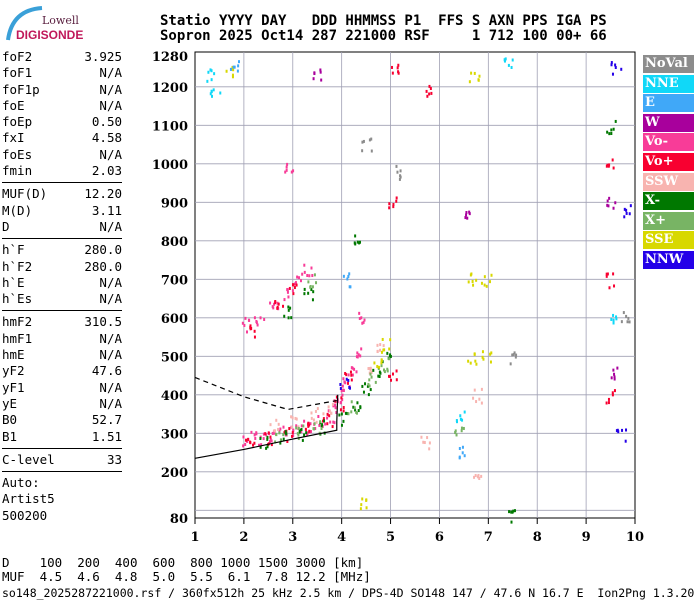 This screenshot has height=600, width=700. Describe the element at coordinates (114, 459) in the screenshot. I see `param-value: 33` at that location.